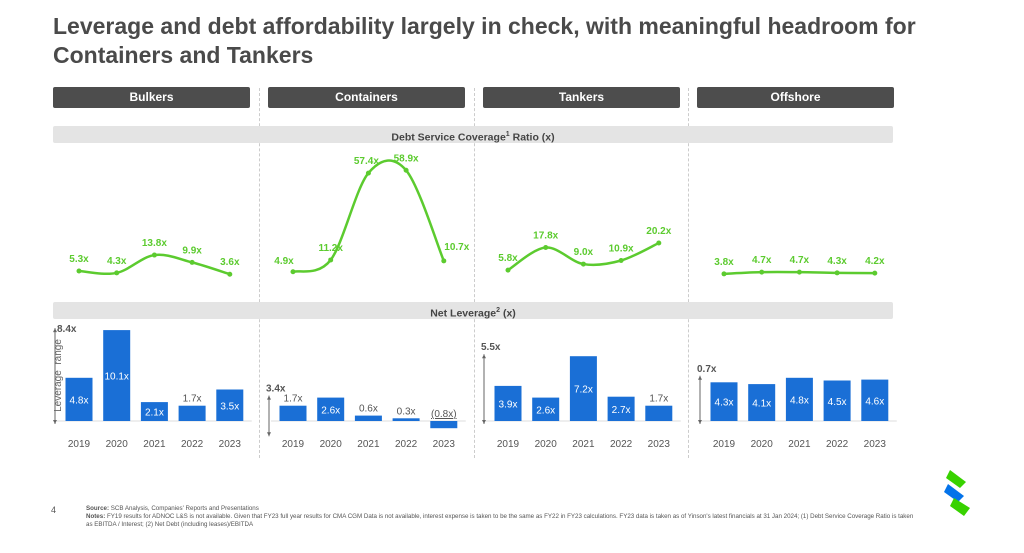 The image size is (1024, 553). What do you see at coordinates (151, 97) in the screenshot?
I see `header-bulkers: Bulkers` at bounding box center [151, 97].